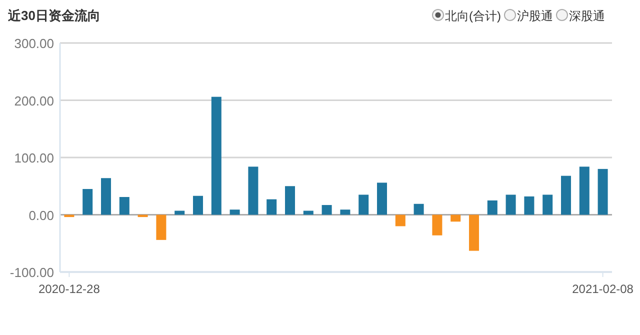 The width and height of the screenshot is (640, 335). I want to click on y-tick-label: -100.00, so click(32, 272).